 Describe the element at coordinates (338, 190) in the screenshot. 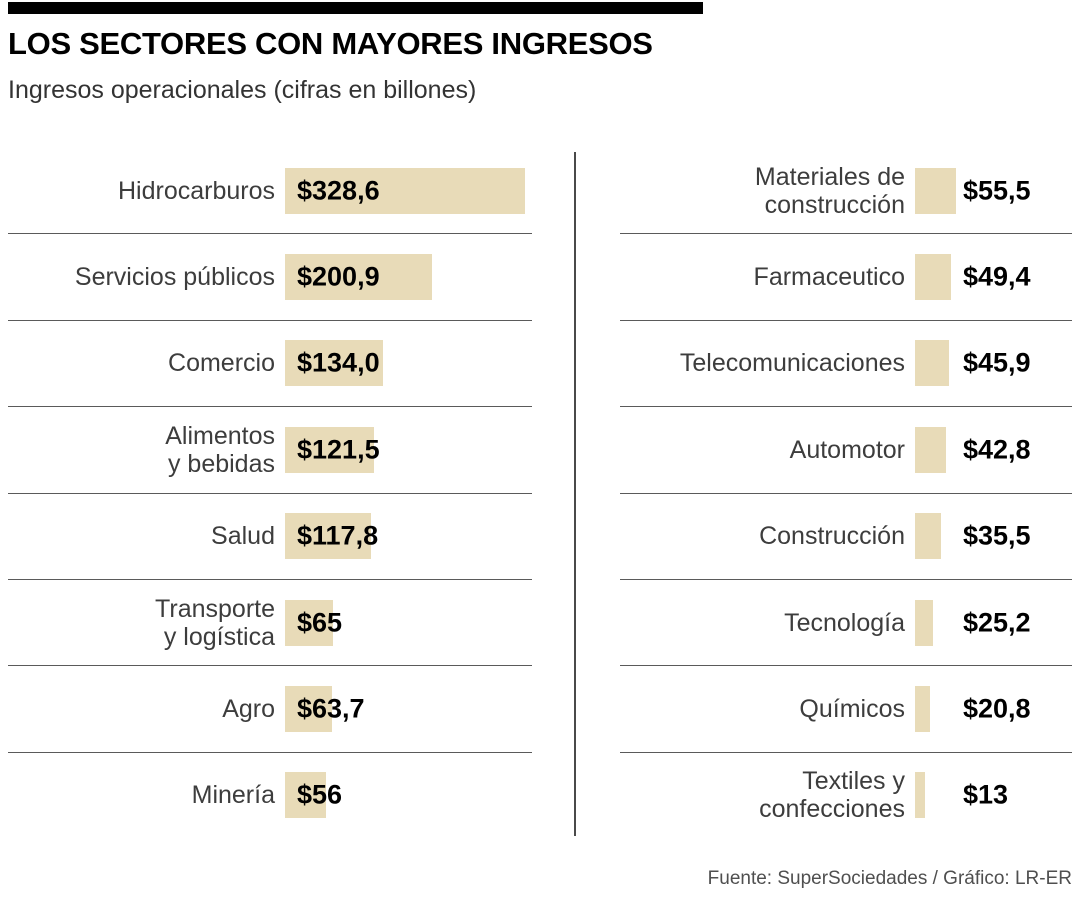

I see `value-label: $328,6` at that location.